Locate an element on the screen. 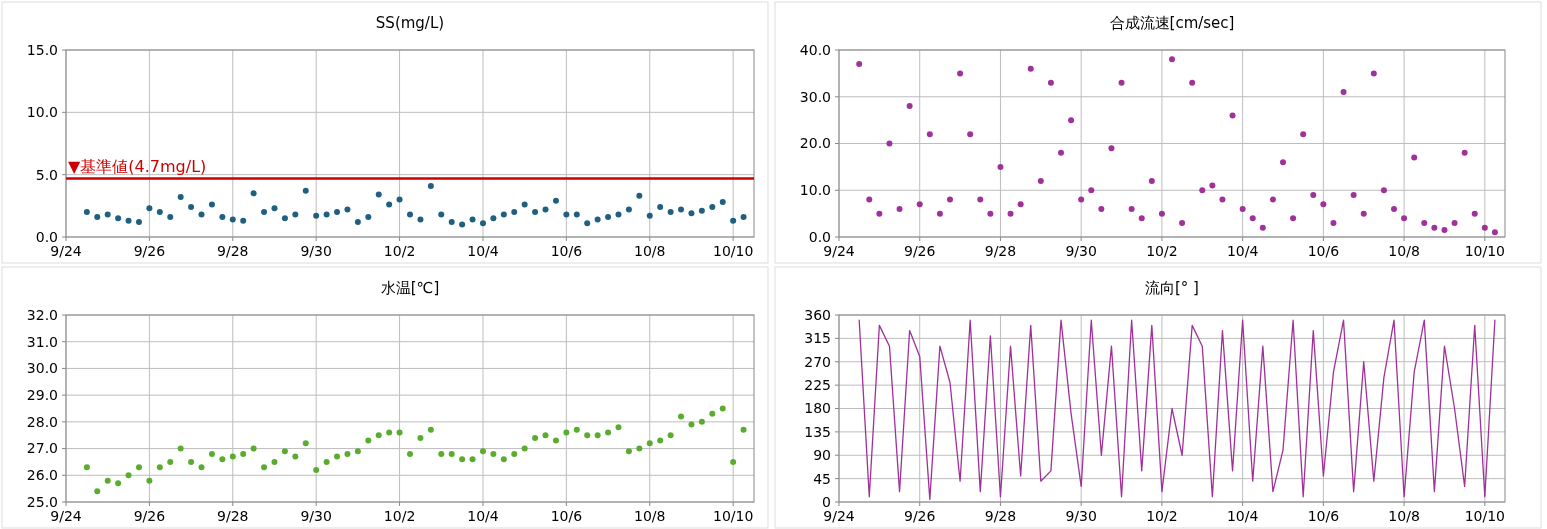 Image resolution: width=1547 pixels, height=529 pixels. ref-line-label: ▼基準値(4.7mg/L) is located at coordinates (137, 167).